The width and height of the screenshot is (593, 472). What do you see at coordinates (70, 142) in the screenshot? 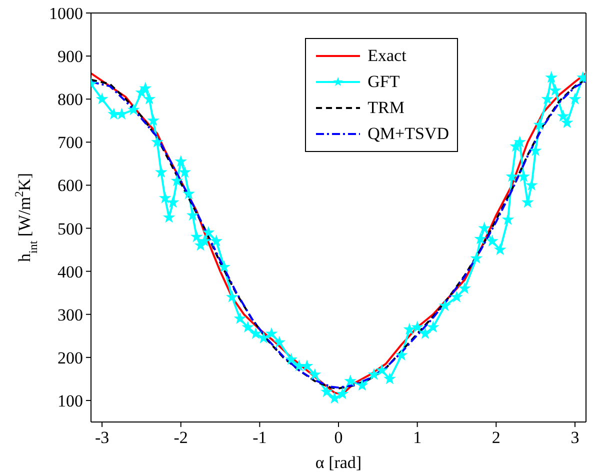
I see `y-tick-label: 700` at bounding box center [70, 142].